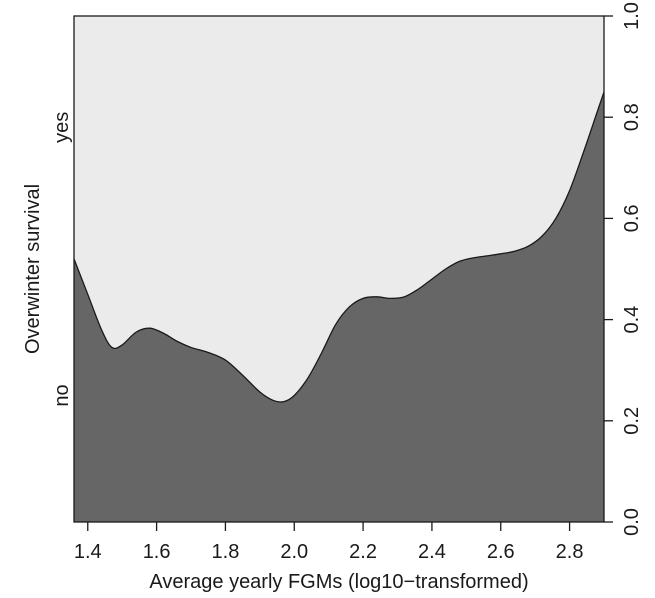  I want to click on x-axis: 1.4 1.6 1.8 2.0 2.2 2.4 2.6 2.8, so click(329, 542).